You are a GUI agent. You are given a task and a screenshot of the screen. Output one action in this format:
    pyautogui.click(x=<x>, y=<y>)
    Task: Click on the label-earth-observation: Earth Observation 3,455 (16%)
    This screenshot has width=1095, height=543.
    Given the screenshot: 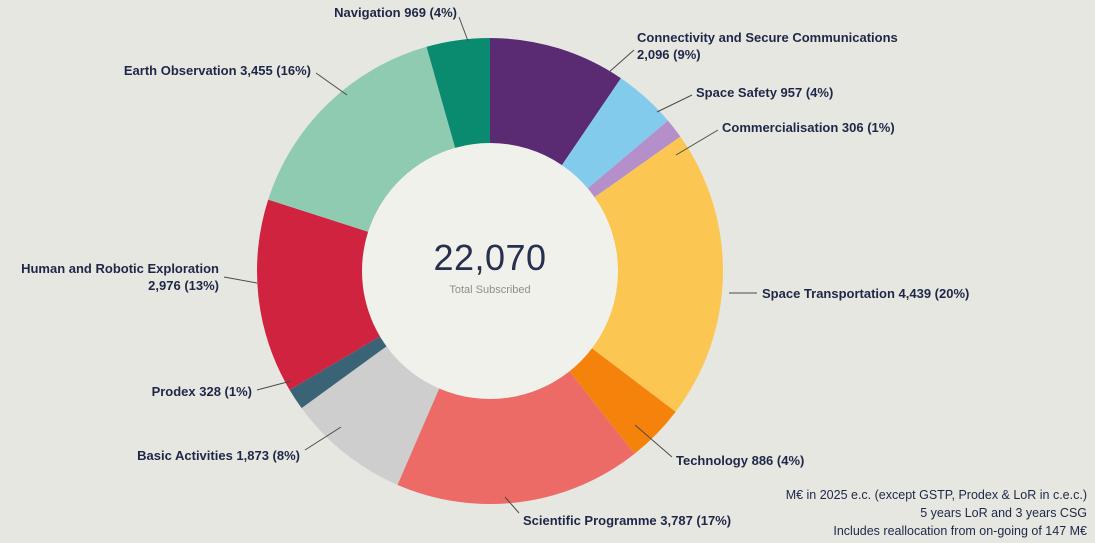 What is the action you would take?
    pyautogui.click(x=217, y=70)
    